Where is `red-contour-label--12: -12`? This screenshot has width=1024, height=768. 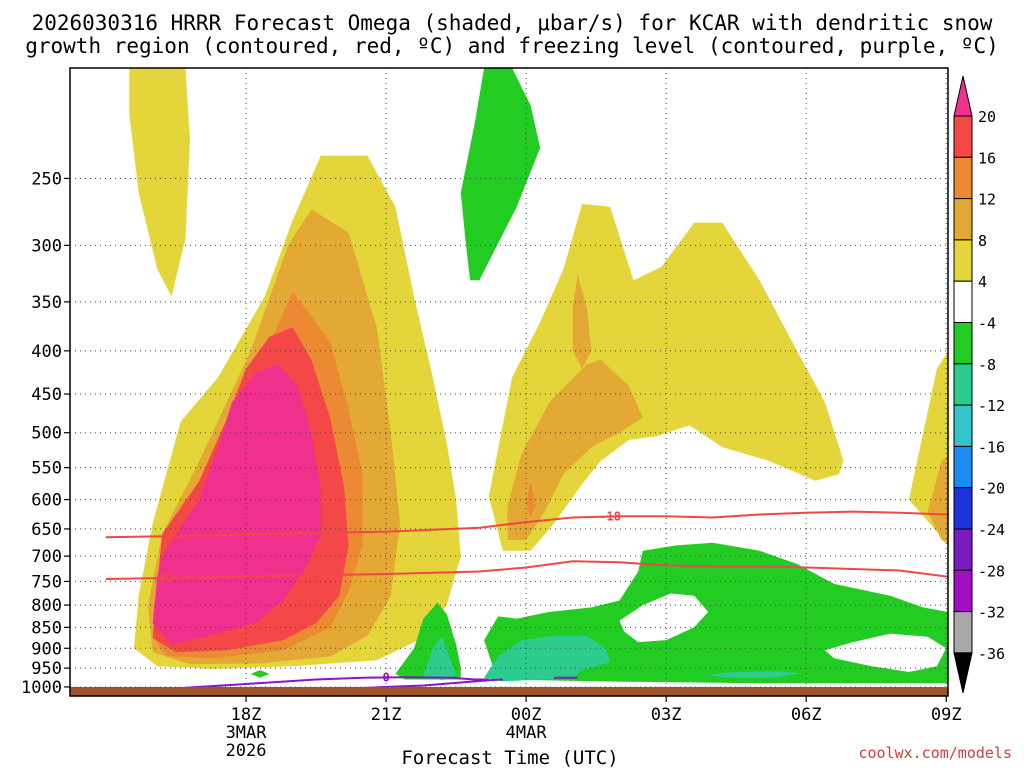
red-contour-label--12: -12 is located at coordinates (162, 578).